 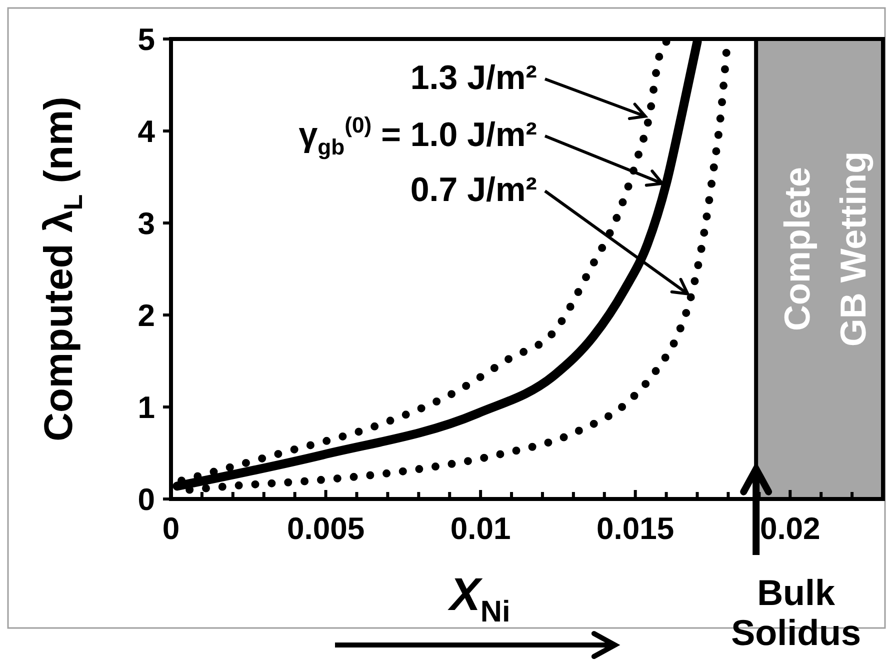 I want to click on annotation: γ$_{gb}$$^{(0)}$ = 1.0 J/m², so click(x=417, y=136).